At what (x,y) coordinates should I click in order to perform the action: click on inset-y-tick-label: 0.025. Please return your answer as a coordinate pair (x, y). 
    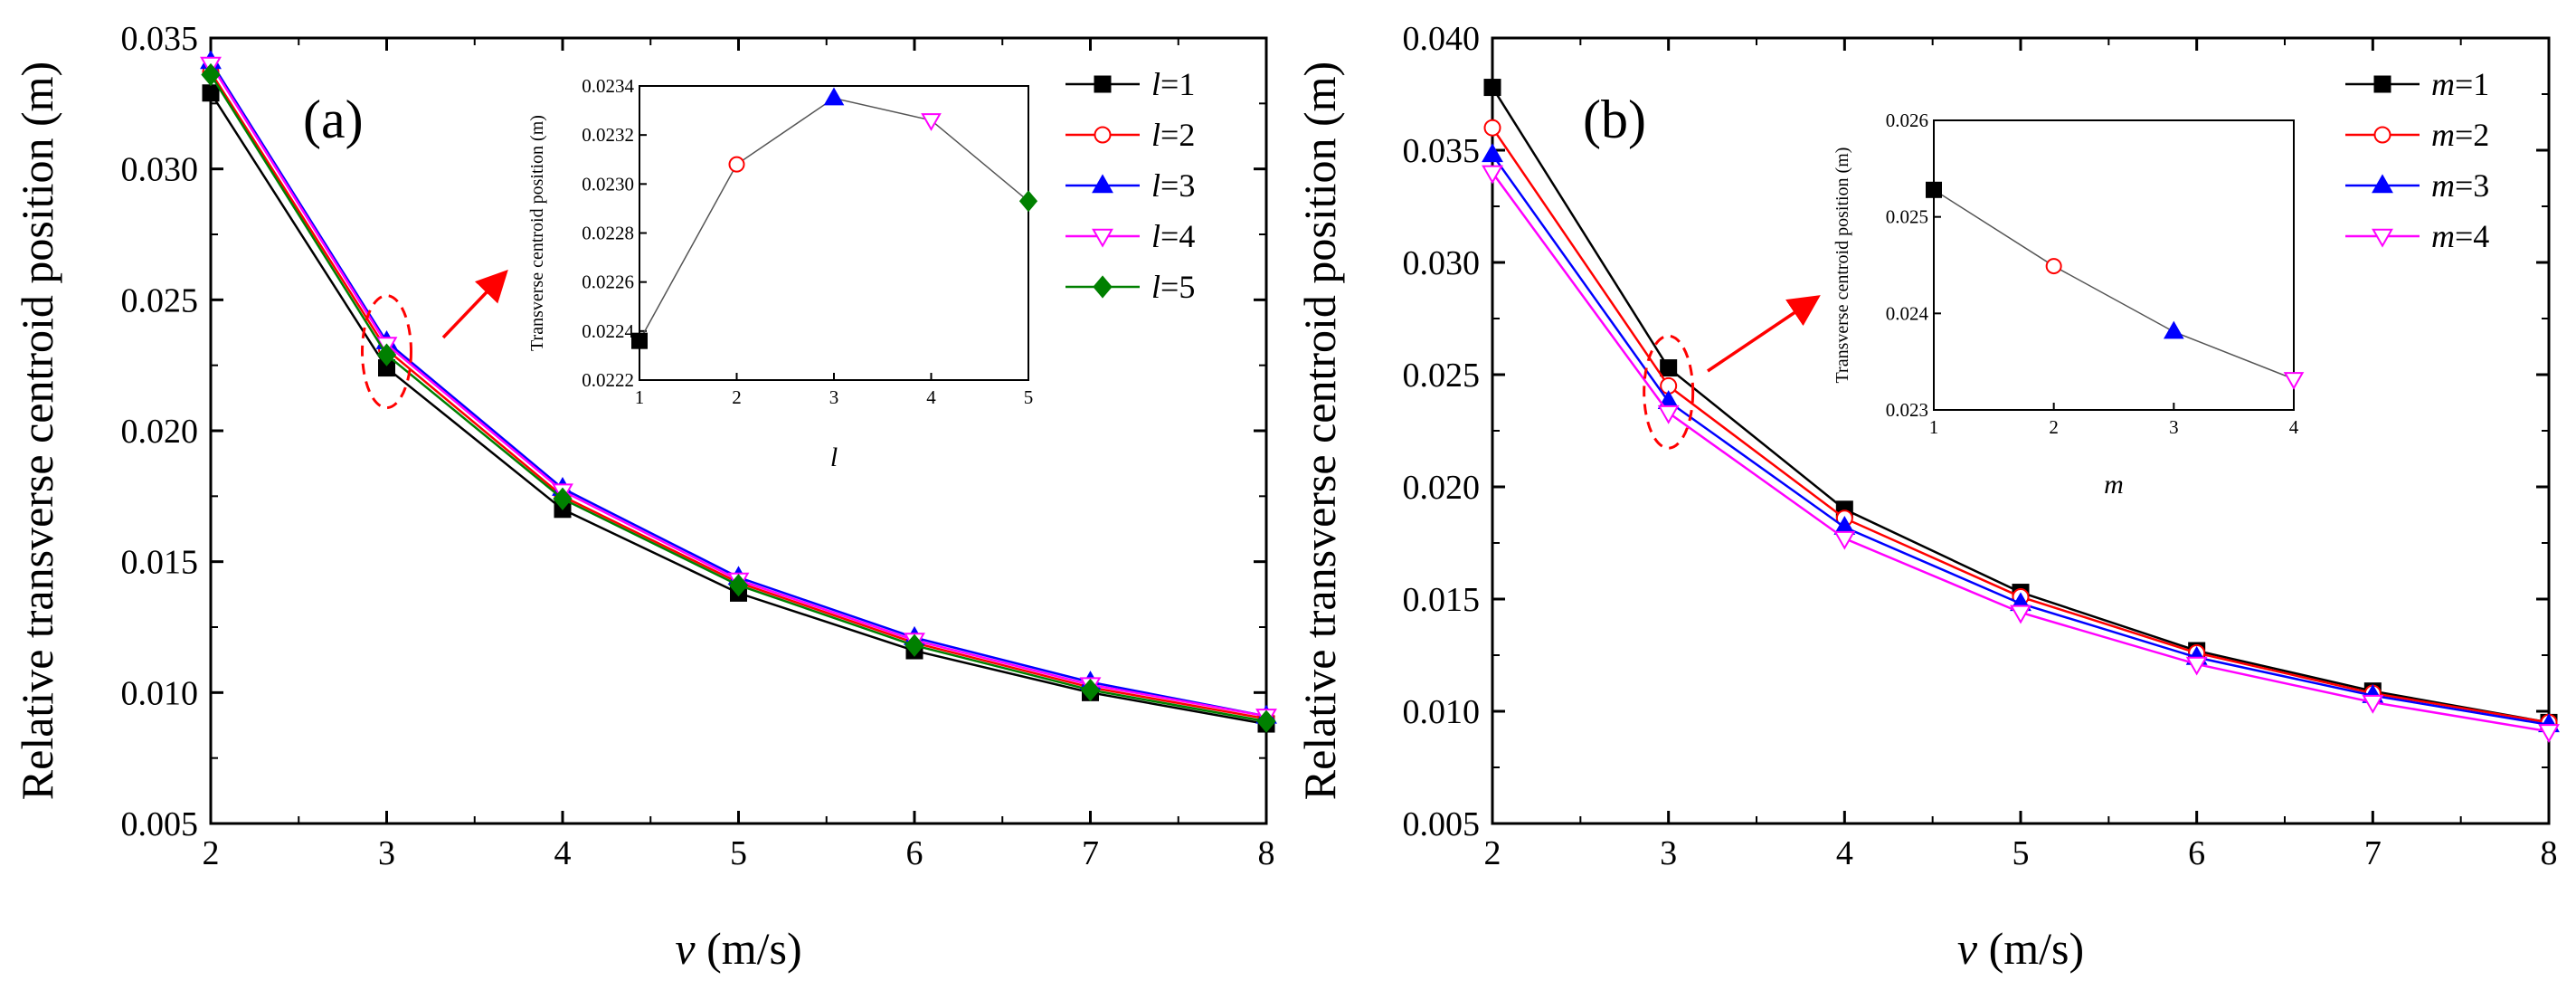
    Looking at the image, I should click on (1907, 217).